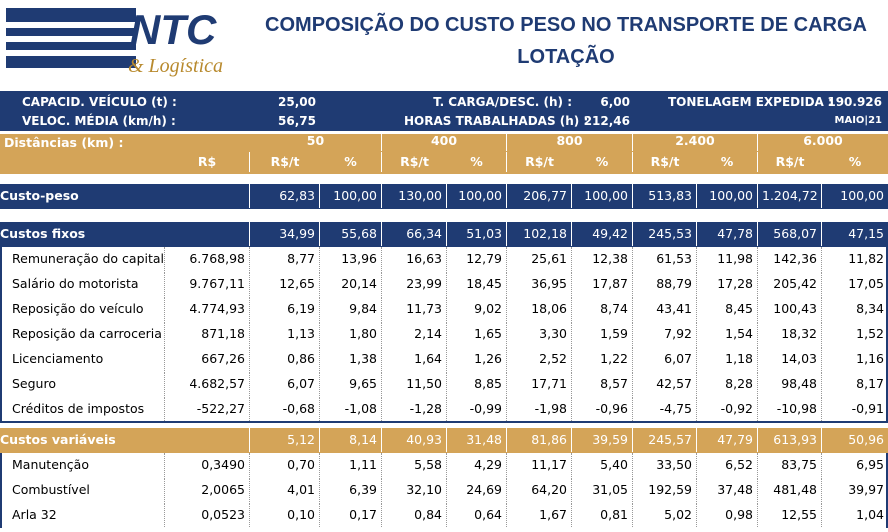 The width and height of the screenshot is (888, 532). Describe the element at coordinates (173, 29) in the screenshot. I see `logo-name: NTC` at that location.